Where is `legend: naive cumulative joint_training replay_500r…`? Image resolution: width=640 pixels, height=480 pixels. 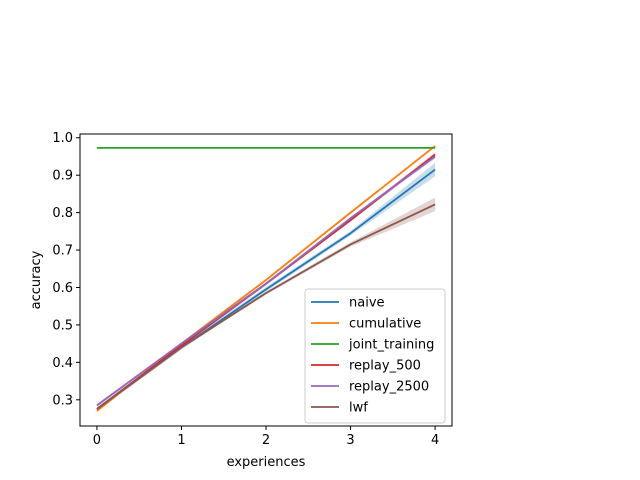
legend: naive cumulative joint_training replay_500r… is located at coordinates (375, 356).